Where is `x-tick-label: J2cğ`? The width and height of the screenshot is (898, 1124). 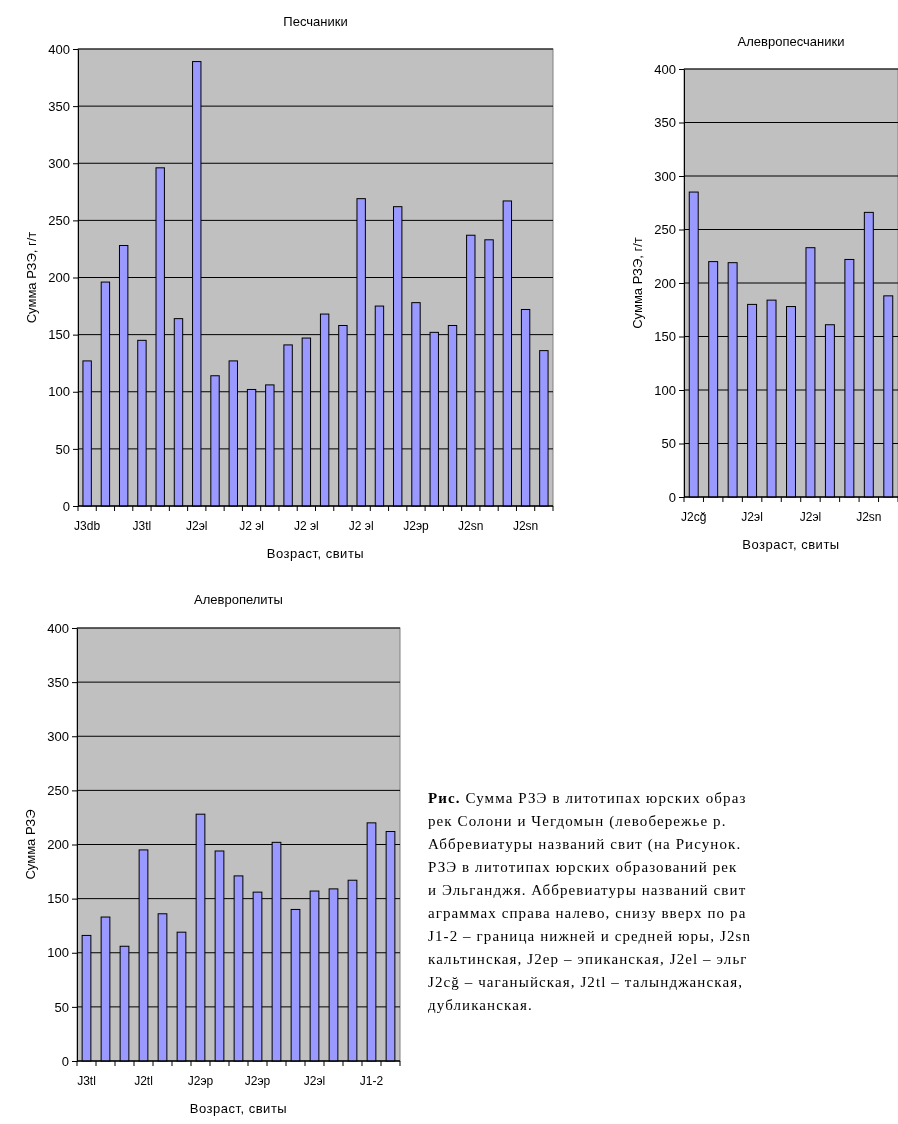
x-tick-label: J2cğ is located at coordinates (694, 517).